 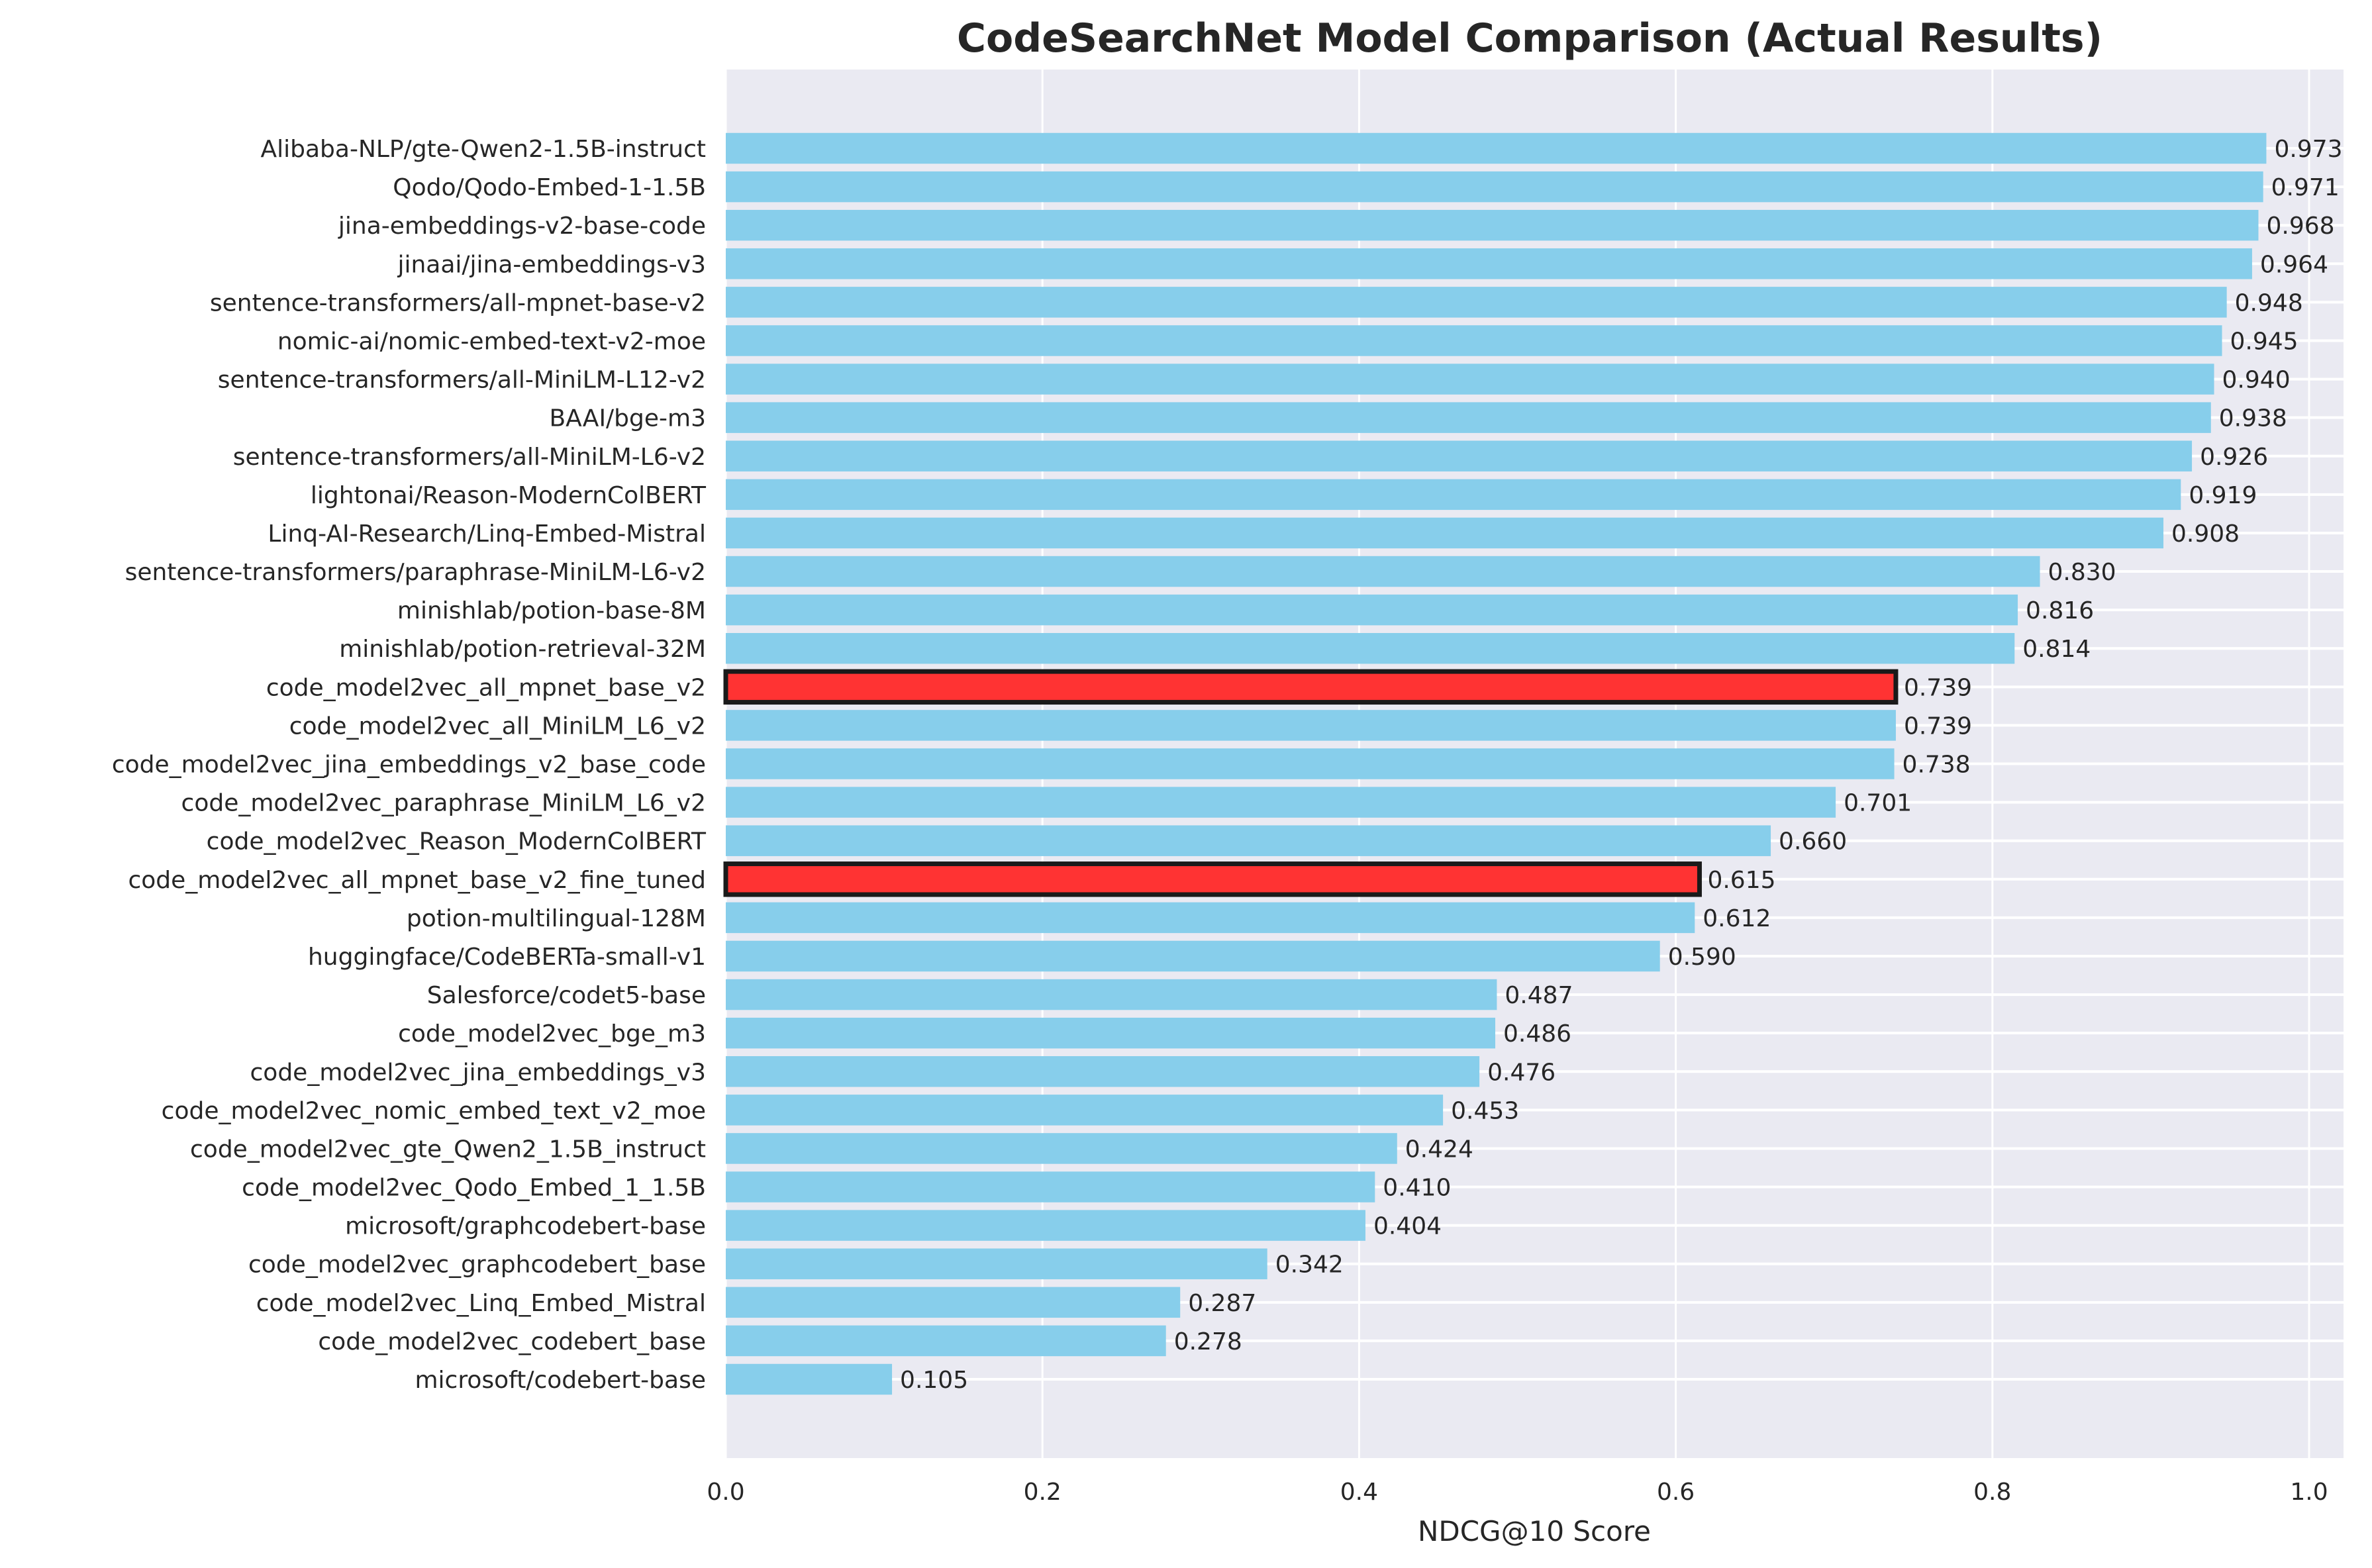 I want to click on y-tick-label: potion-multilingual-128M, so click(x=556, y=918).